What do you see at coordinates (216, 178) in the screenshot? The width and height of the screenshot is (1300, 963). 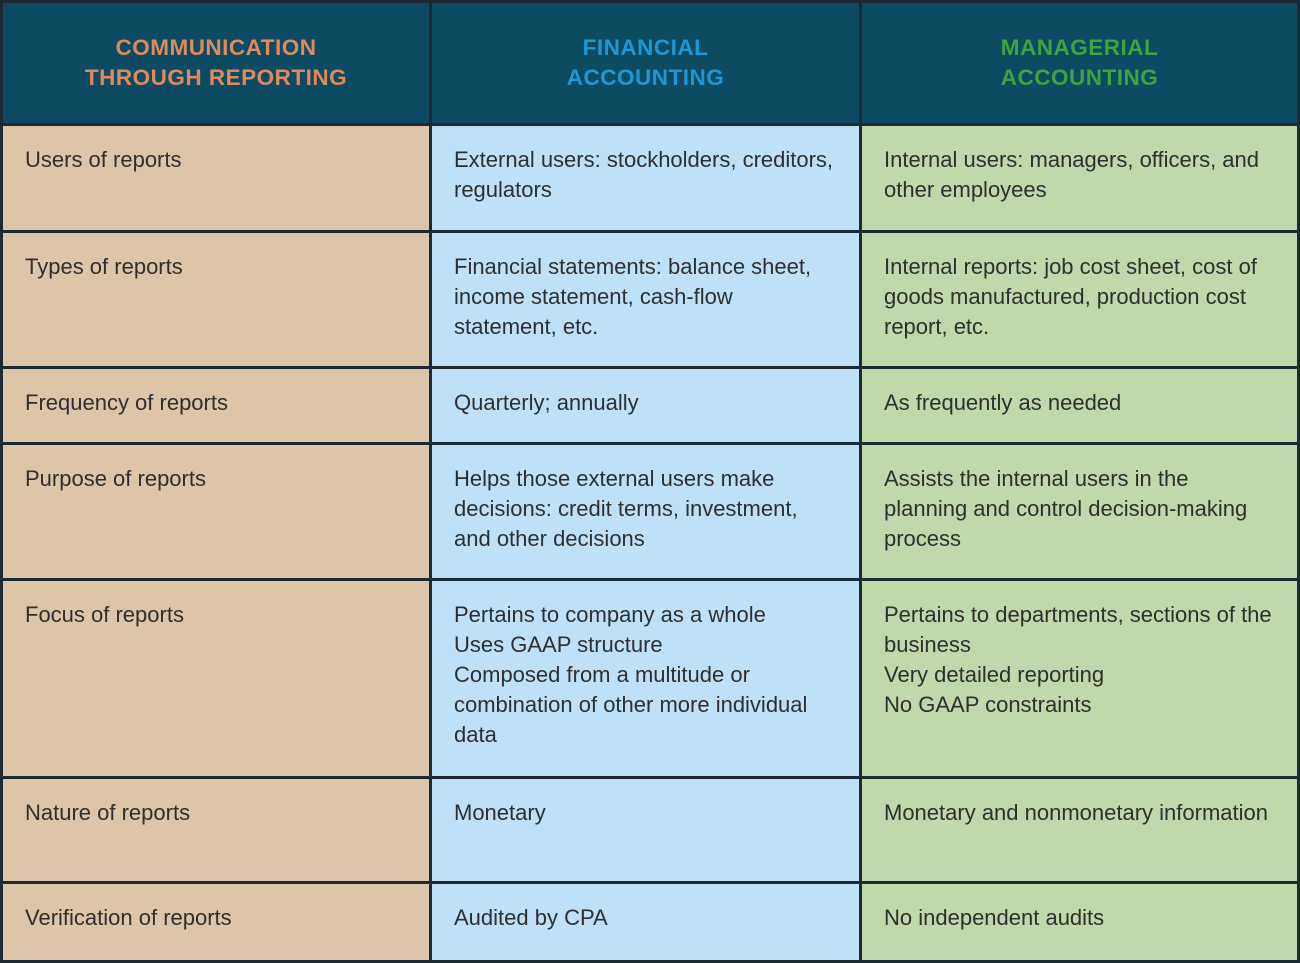 I see `row-label-users-of-reports: Users of reports` at bounding box center [216, 178].